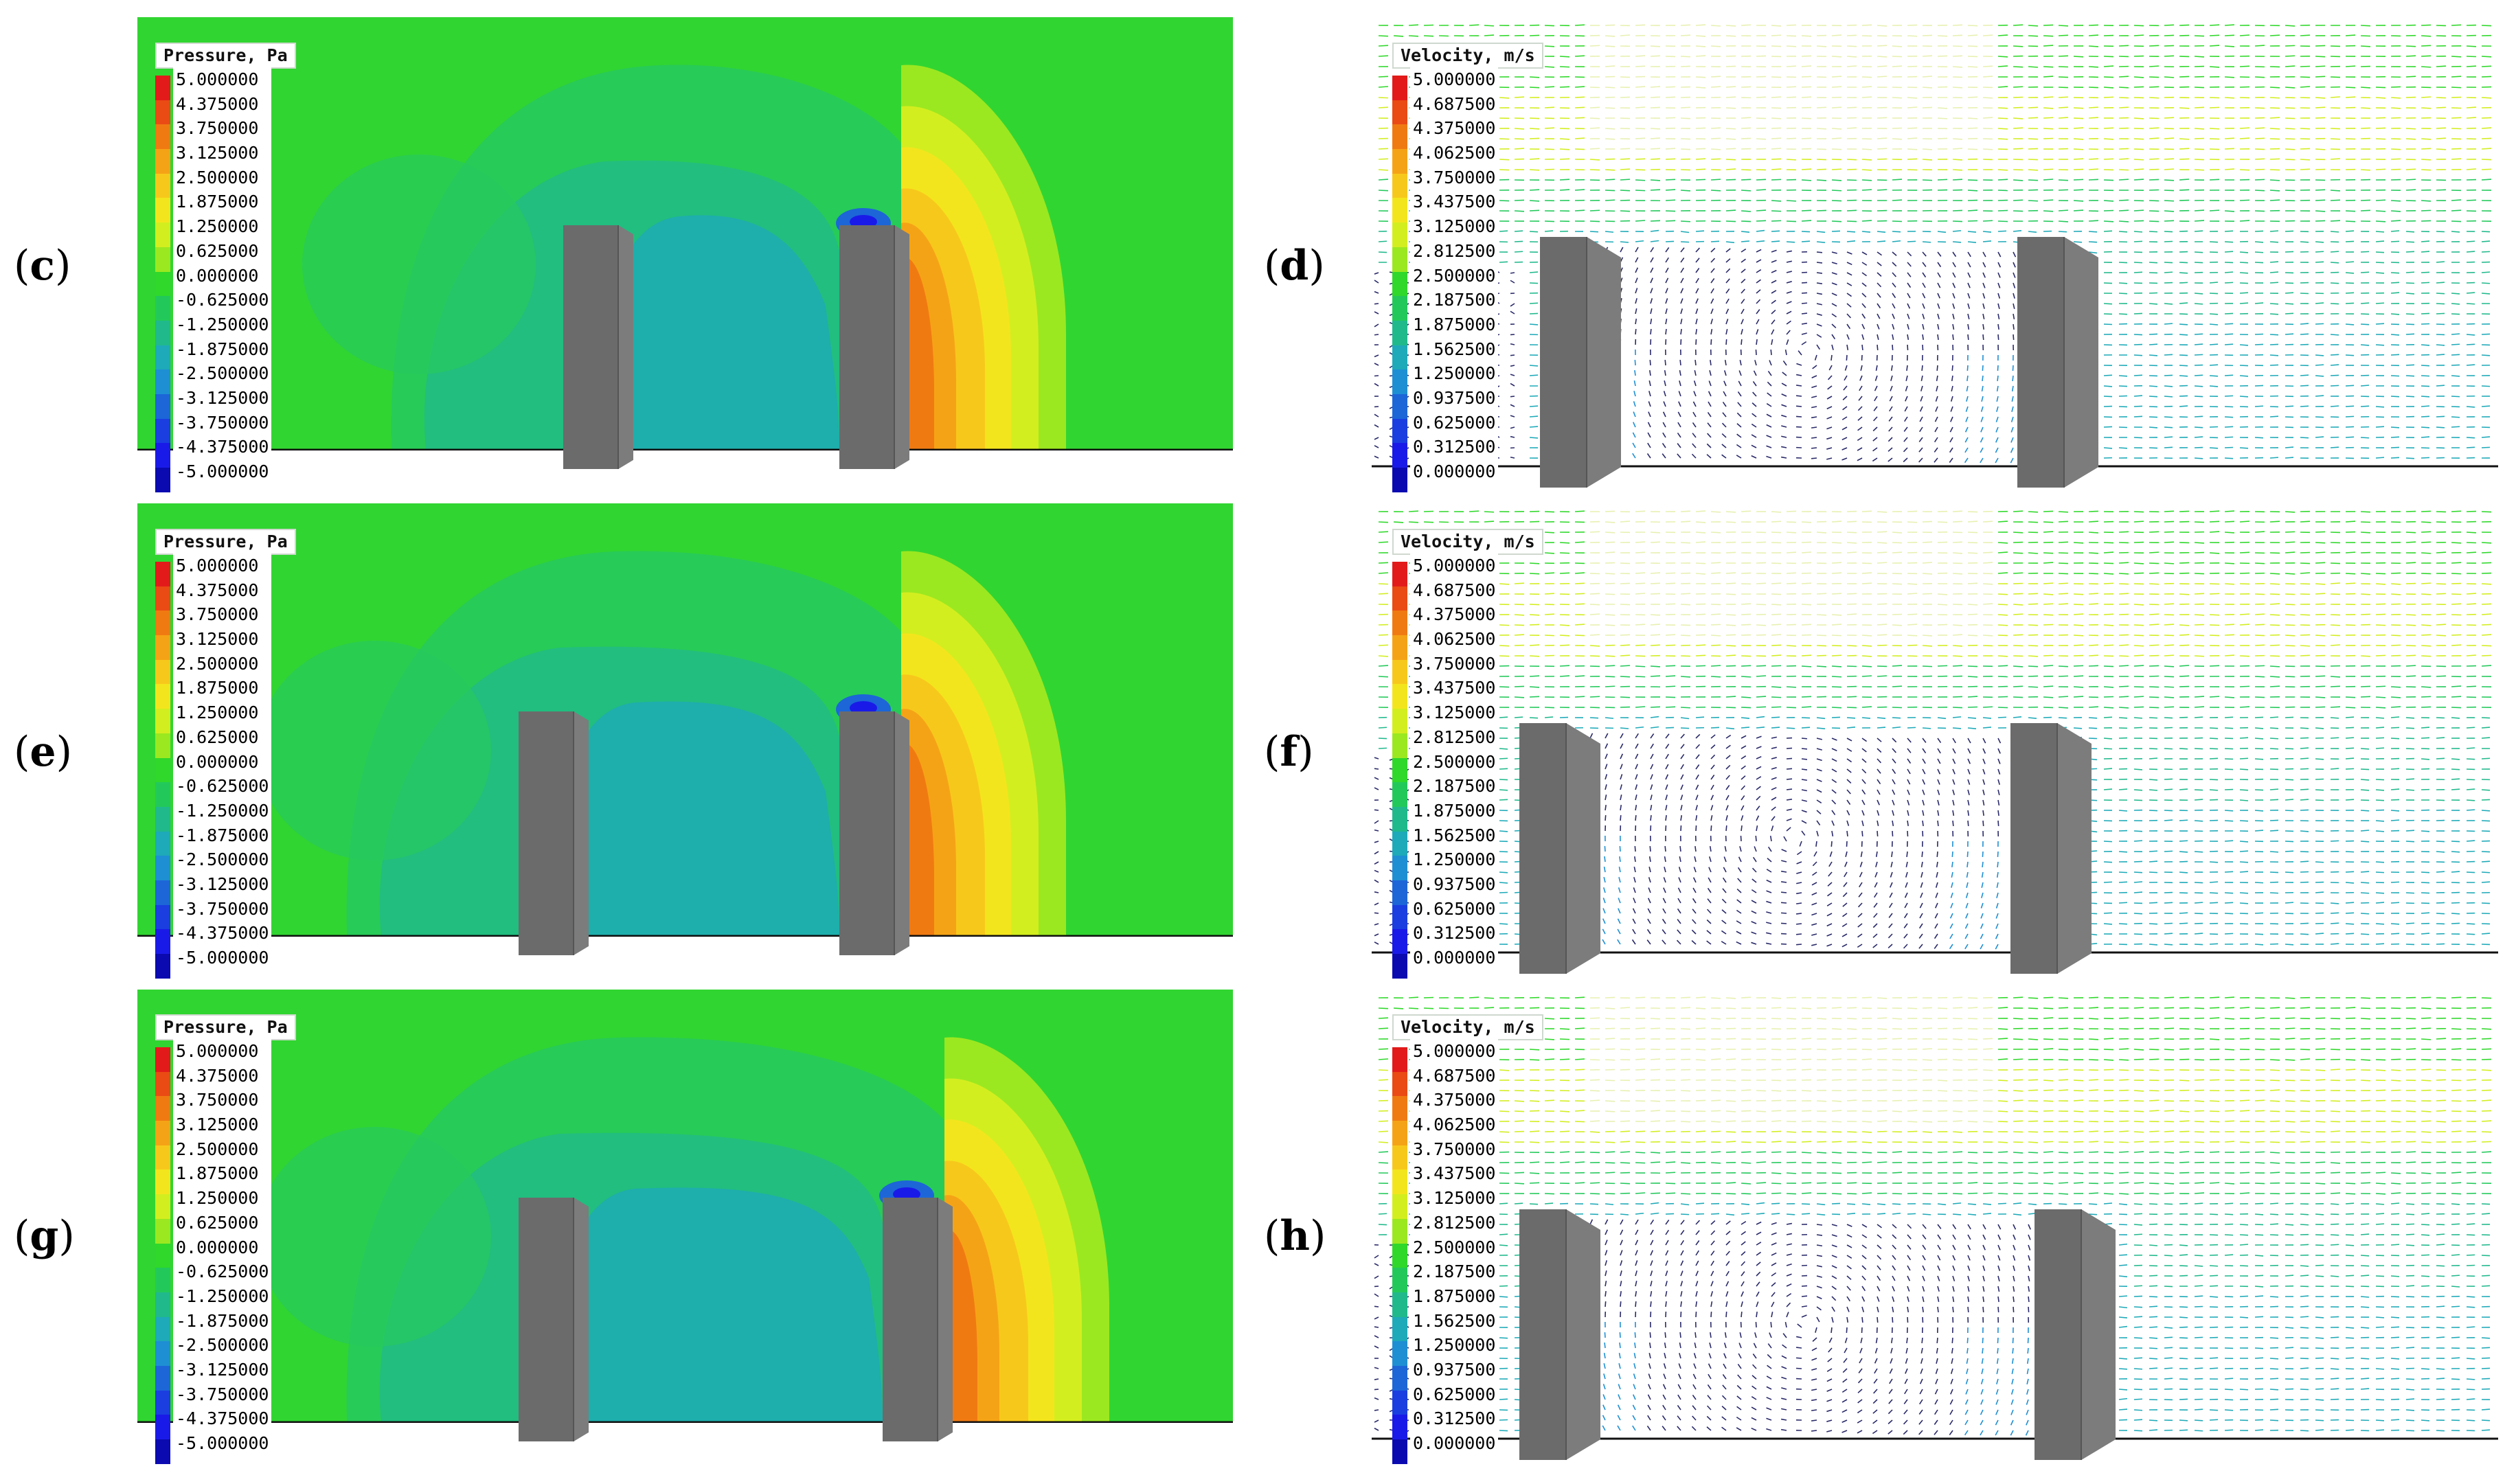 This screenshot has height=1484, width=2516. Describe the element at coordinates (1399, 137) in the screenshot. I see `velocity-color-swatch` at that location.